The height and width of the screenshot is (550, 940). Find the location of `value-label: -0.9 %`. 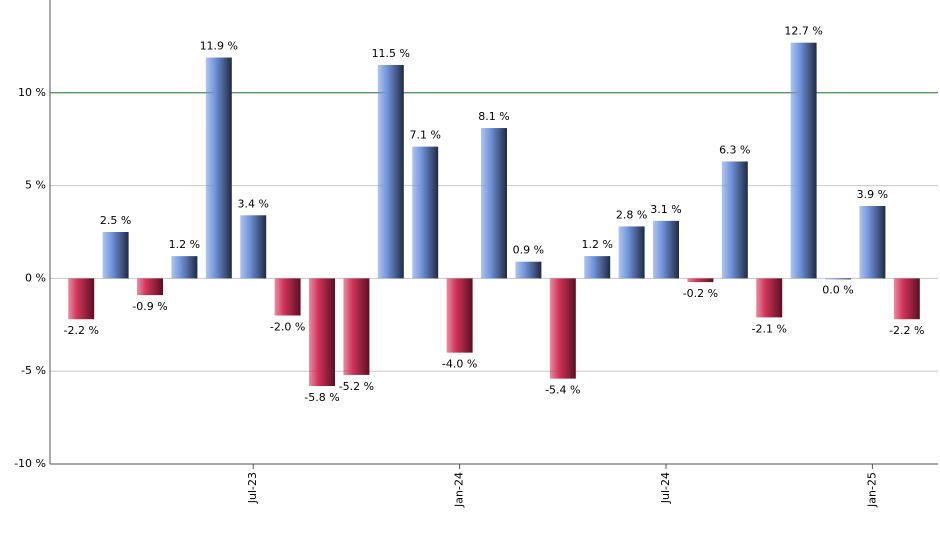

value-label: -0.9 % is located at coordinates (149, 306).